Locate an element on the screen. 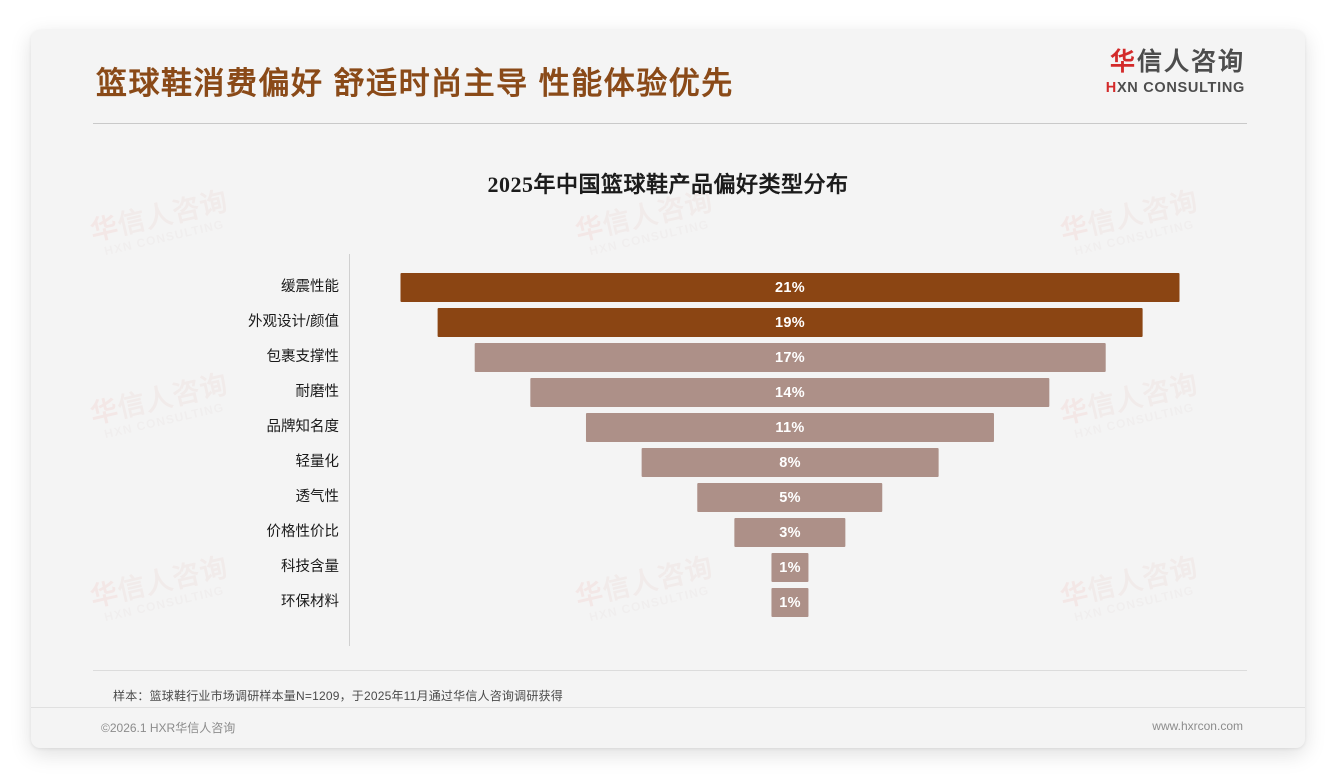  brand-logo-en-rest: XN CONSULTING is located at coordinates (1180, 88).